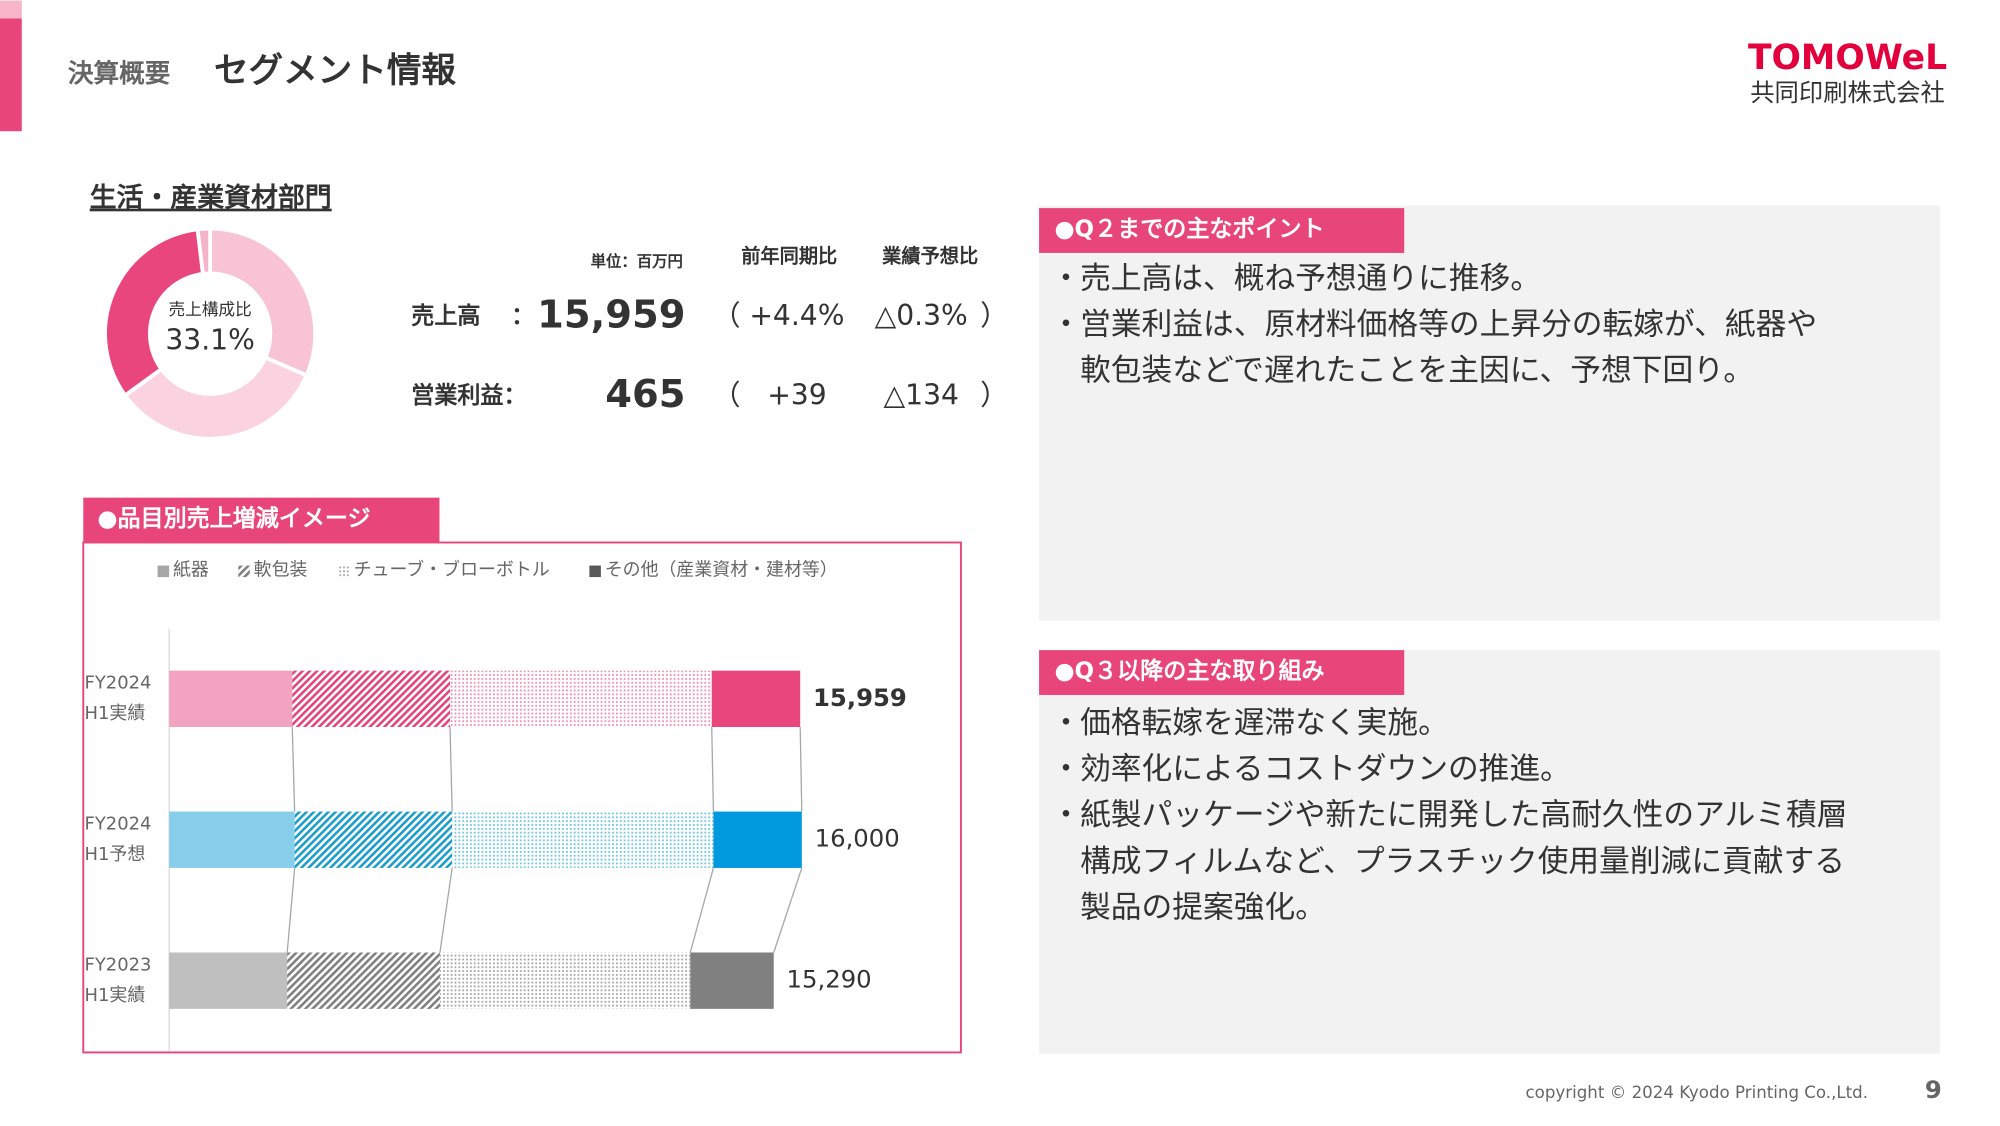  Describe the element at coordinates (857, 838) in the screenshot. I see `total-label: 16,000` at that location.